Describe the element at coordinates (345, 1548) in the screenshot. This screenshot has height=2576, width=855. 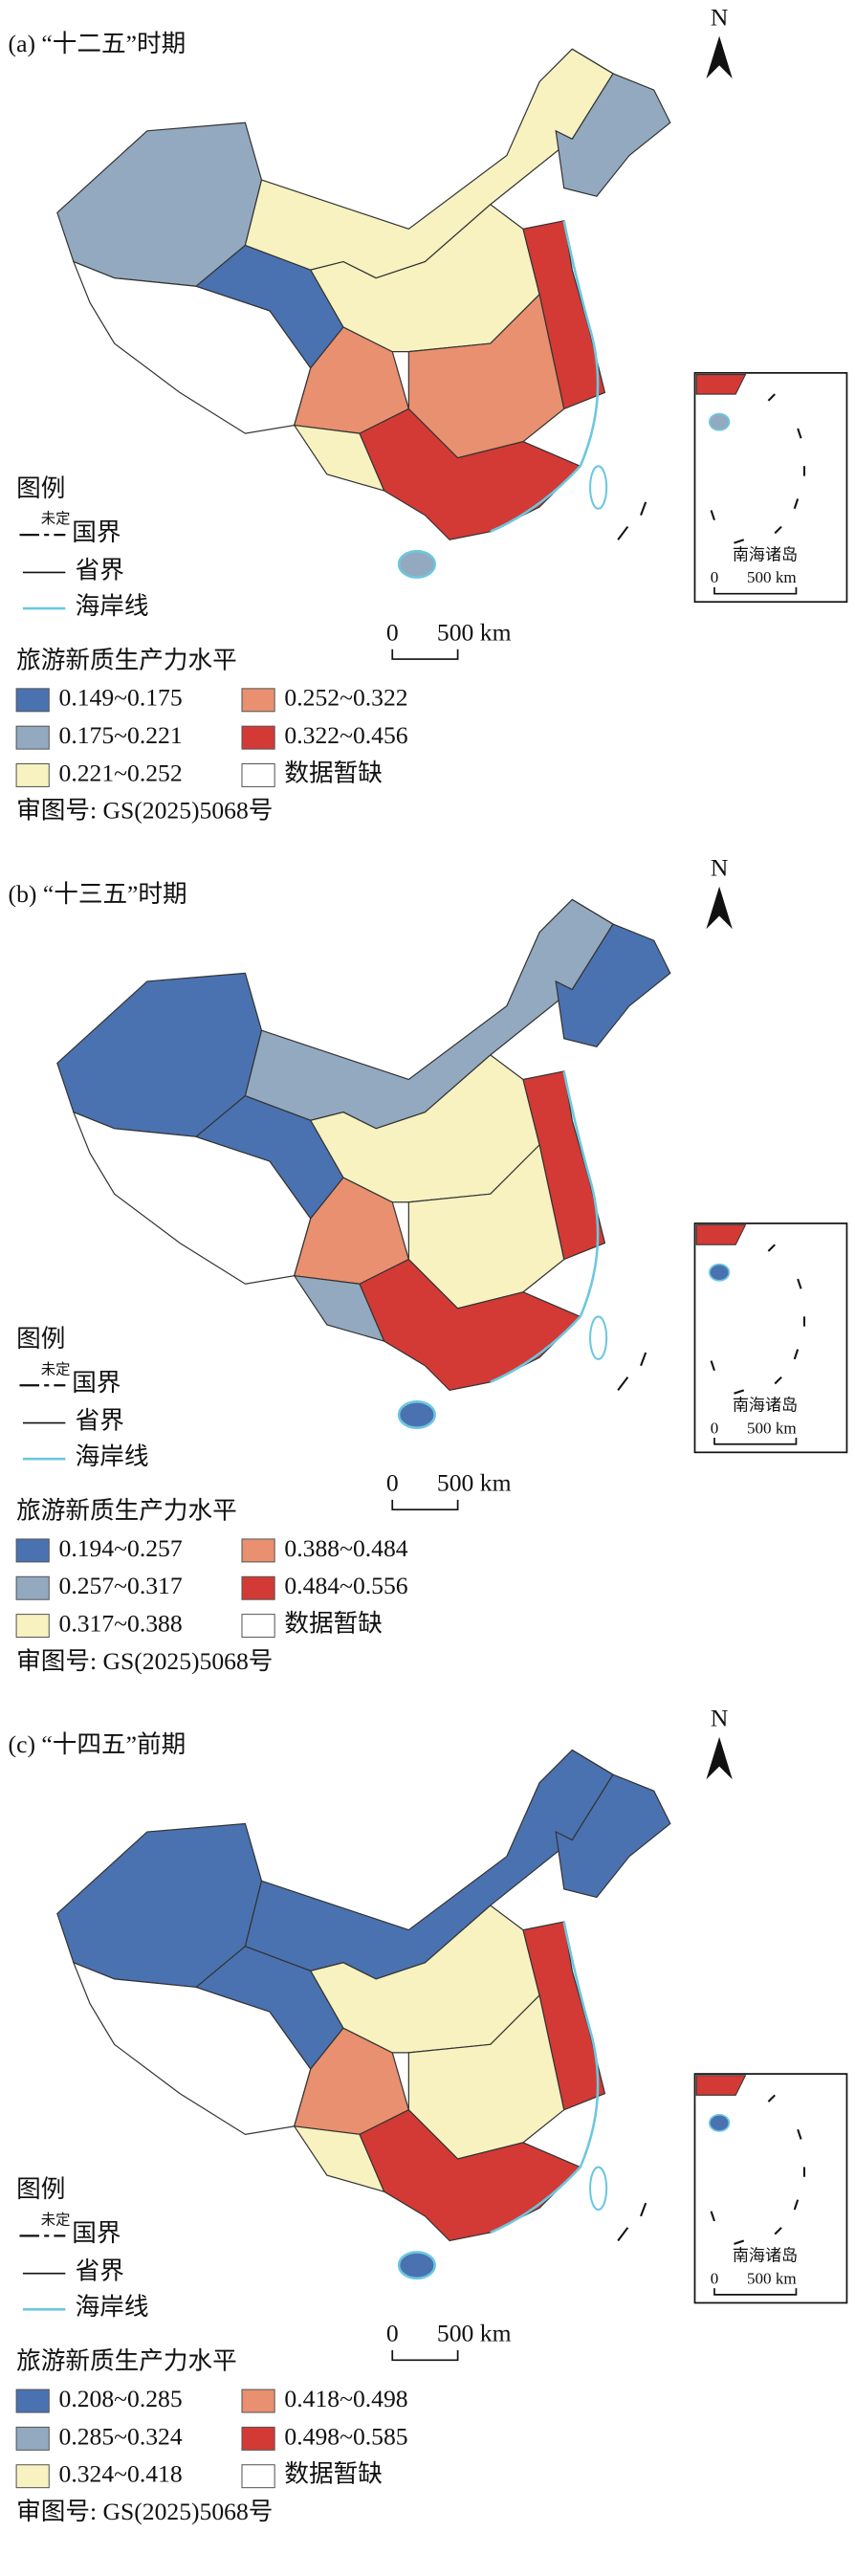
I see `legend-label: 0.388~0.484` at that location.